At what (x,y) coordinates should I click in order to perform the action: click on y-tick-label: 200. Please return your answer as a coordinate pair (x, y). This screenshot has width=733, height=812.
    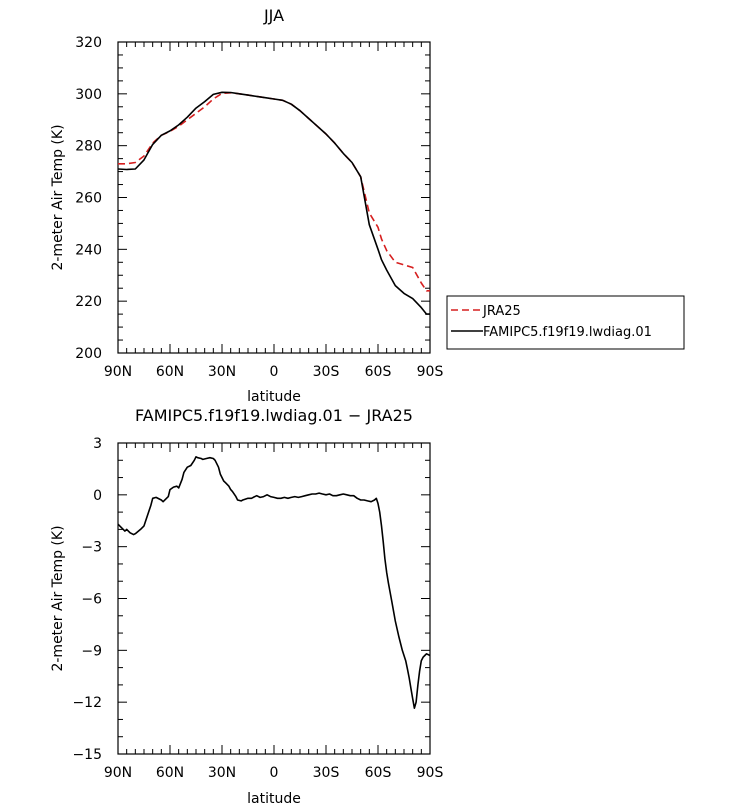
    Looking at the image, I should click on (88, 354).